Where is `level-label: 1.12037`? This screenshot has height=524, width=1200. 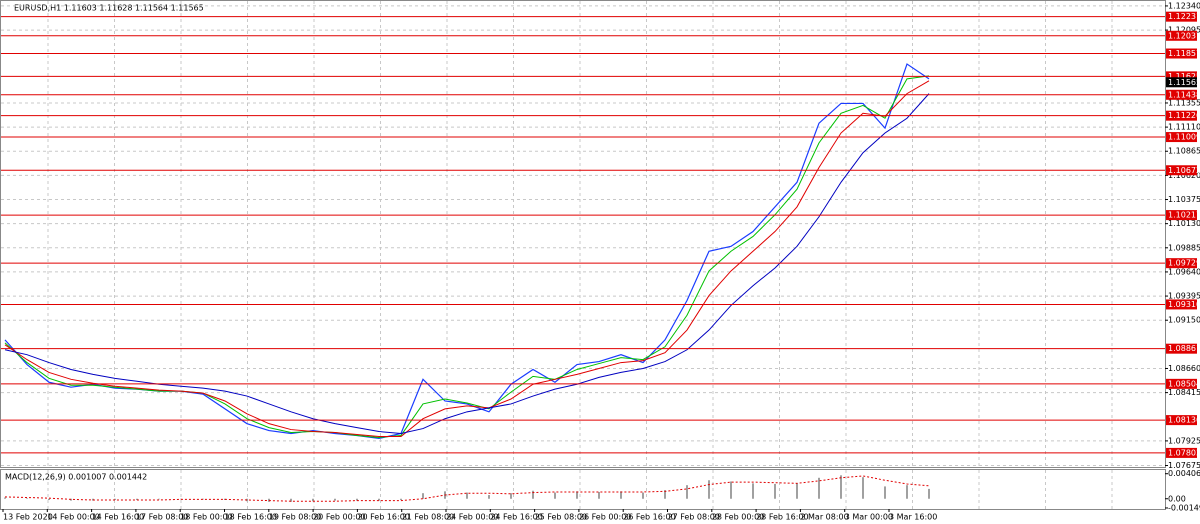
level-label: 1.12037 is located at coordinates (1184, 35).